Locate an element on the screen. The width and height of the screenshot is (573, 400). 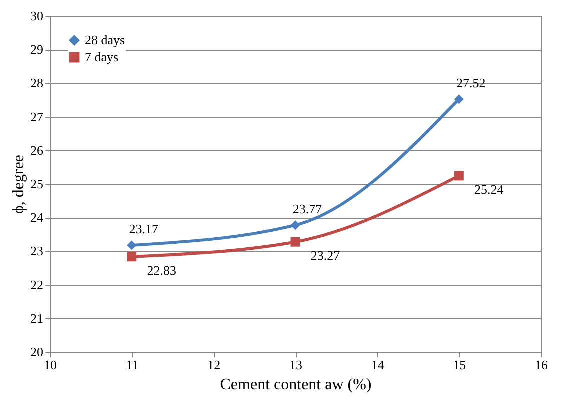
data-label: 23.77 is located at coordinates (307, 208).